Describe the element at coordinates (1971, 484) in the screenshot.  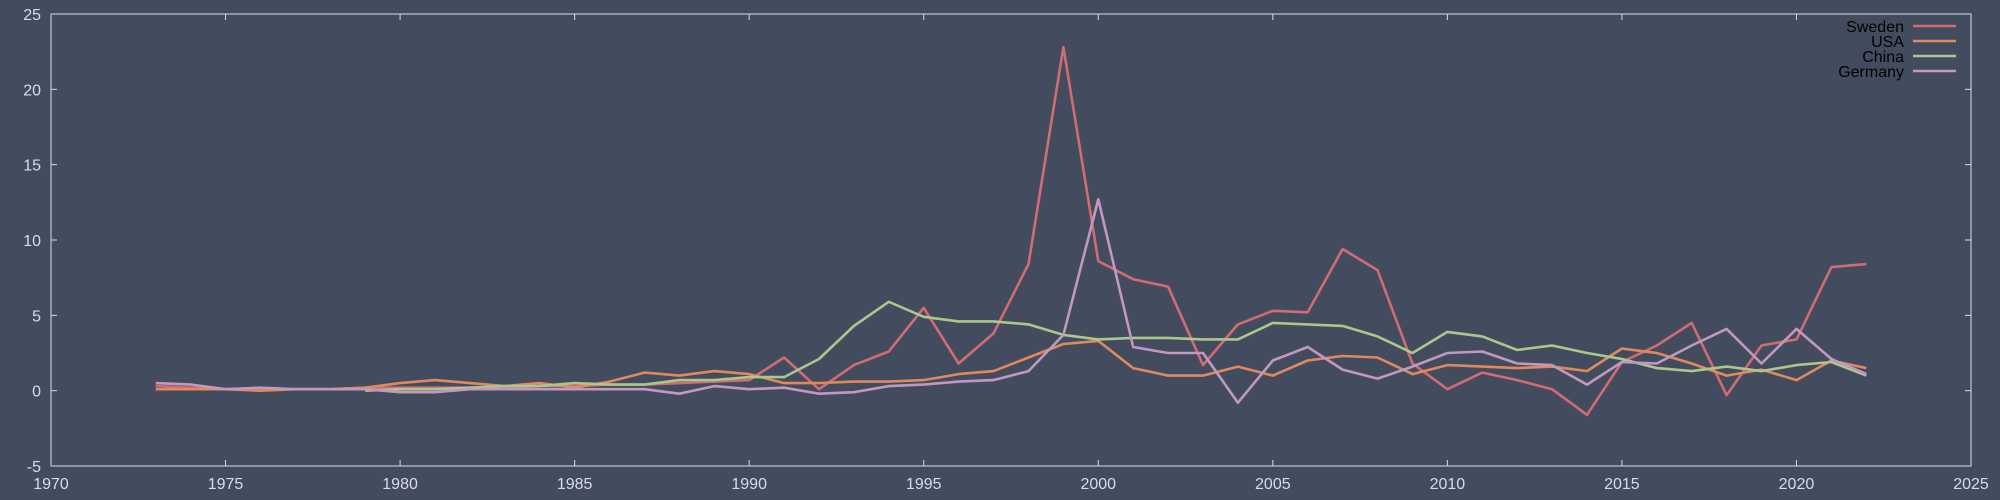
I see `x-tick-label: 2025` at that location.